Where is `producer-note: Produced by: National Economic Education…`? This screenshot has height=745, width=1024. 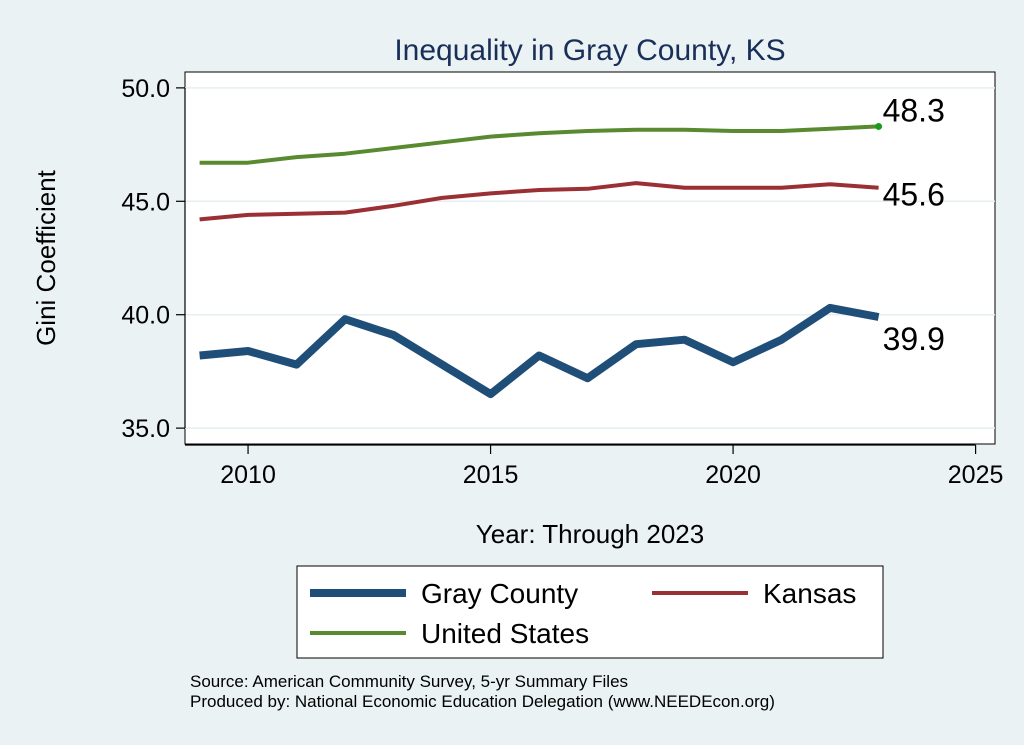
producer-note: Produced by: National Economic Education… is located at coordinates (482, 701).